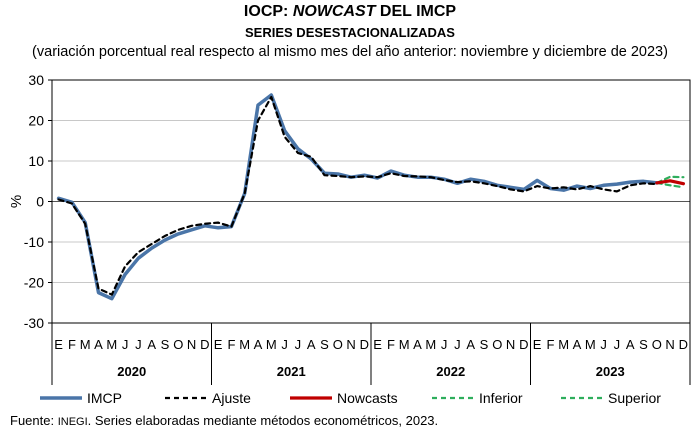 The image size is (700, 438). Describe the element at coordinates (634, 398) in the screenshot. I see `legend-label-superior: Superior` at that location.